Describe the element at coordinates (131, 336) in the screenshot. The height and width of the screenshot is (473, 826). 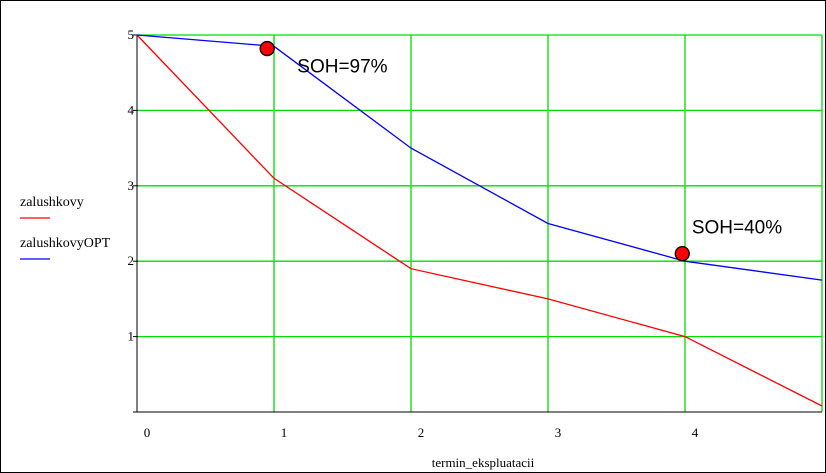
I see `y-tick-label: 1` at that location.